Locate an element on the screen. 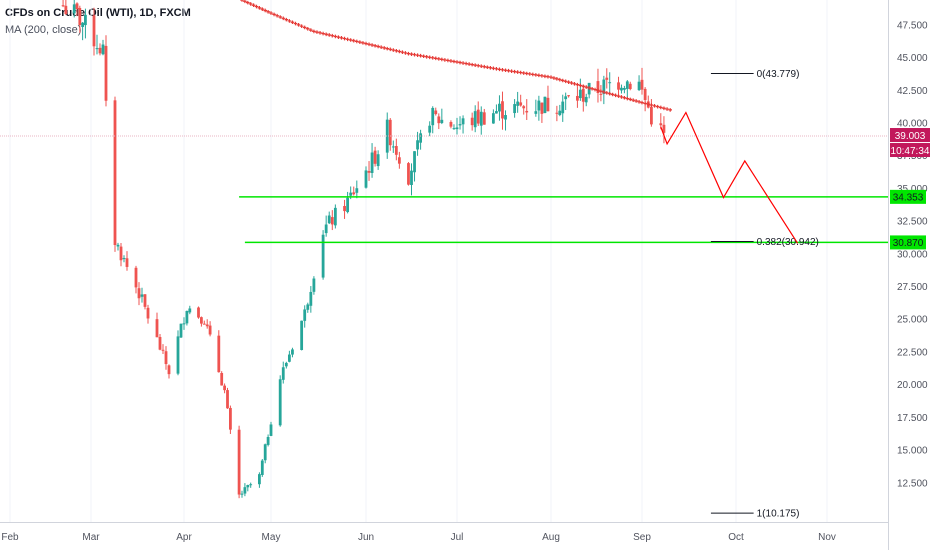  y-tick-label: 12.500 is located at coordinates (912, 483).